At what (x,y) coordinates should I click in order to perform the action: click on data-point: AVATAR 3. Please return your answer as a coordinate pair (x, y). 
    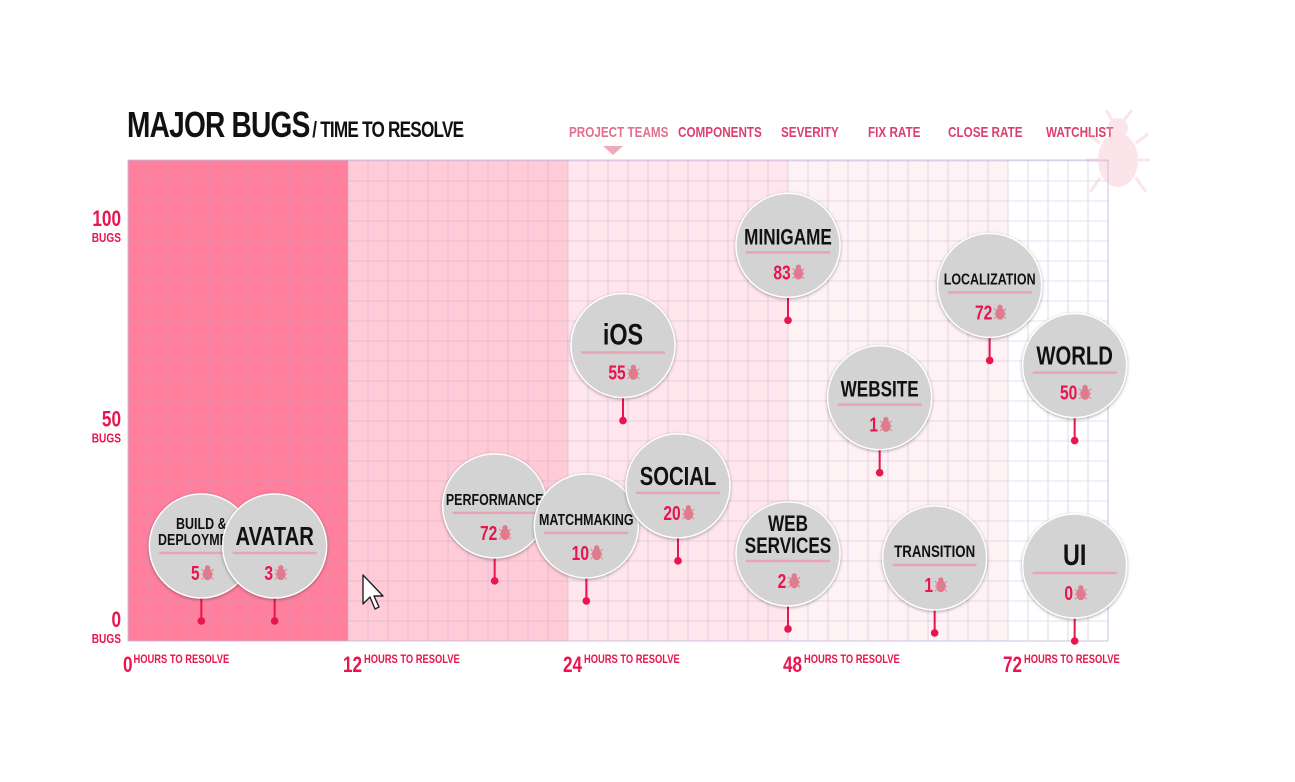
    Looking at the image, I should click on (274, 559).